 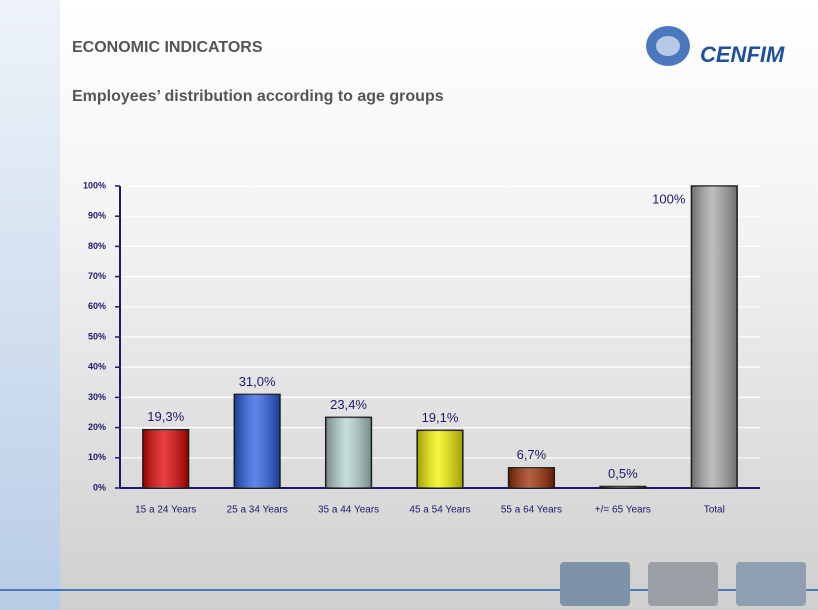 I want to click on side-strip, so click(x=30, y=305).